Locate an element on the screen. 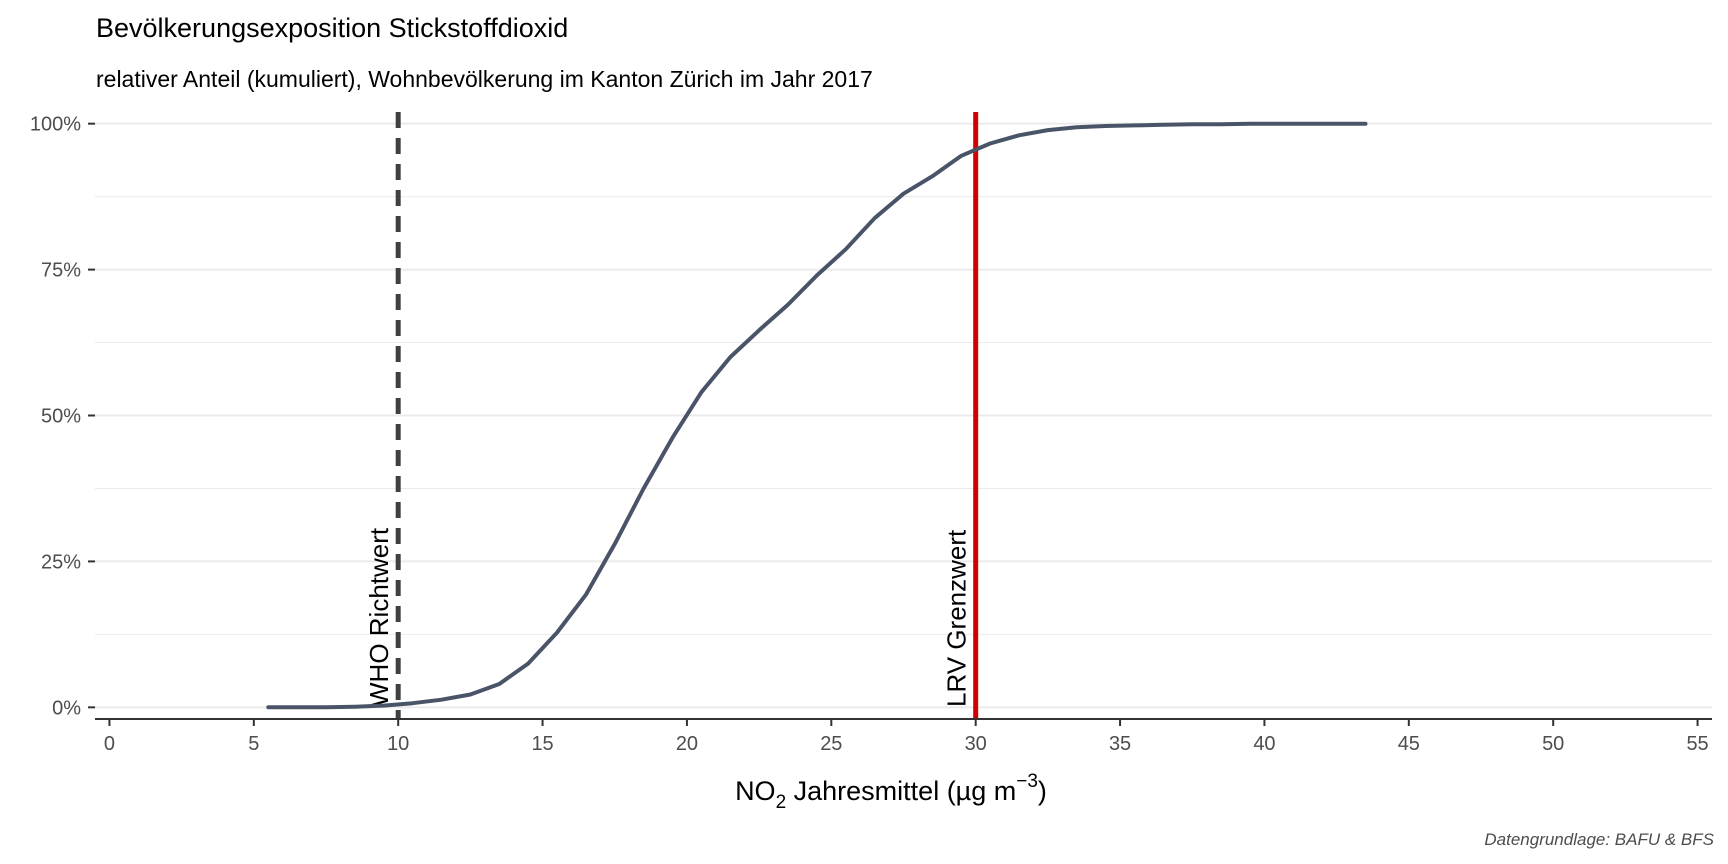 Image resolution: width=1728 pixels, height=864 pixels. x-tick-label-8: 40 is located at coordinates (1264, 744).